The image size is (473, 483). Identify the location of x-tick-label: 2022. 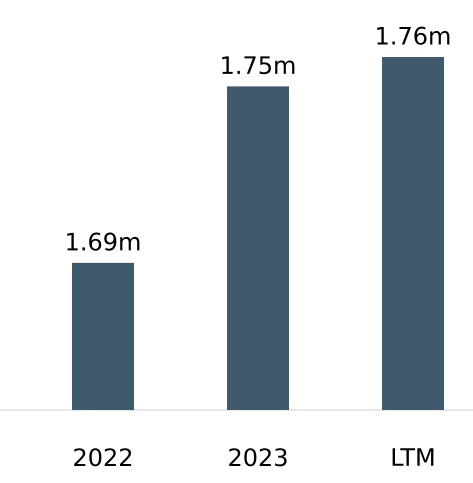
(103, 457).